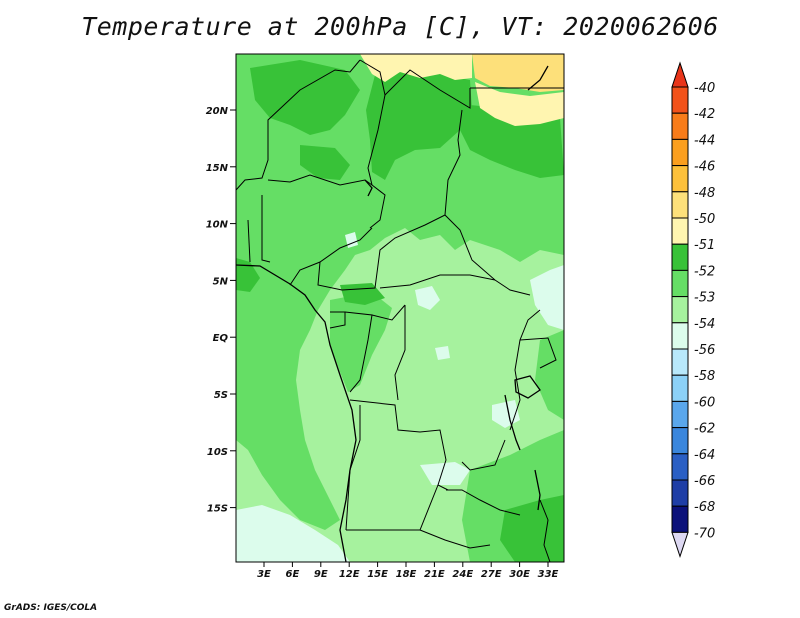 This screenshot has height=618, width=800. What do you see at coordinates (217, 452) in the screenshot?
I see `lat-tick-label: 10S` at bounding box center [217, 452].